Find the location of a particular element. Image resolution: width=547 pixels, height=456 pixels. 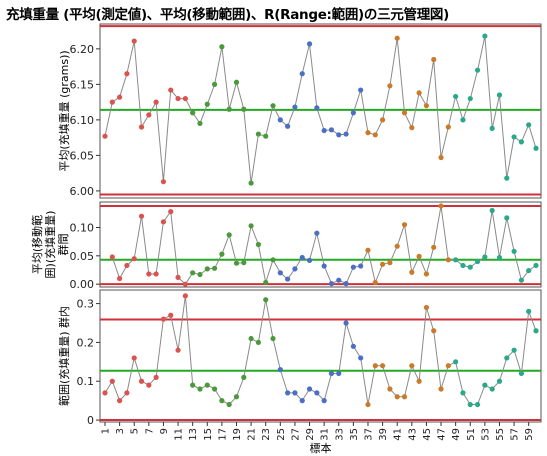

y-tick-label: 0.3 is located at coordinates (86, 304).